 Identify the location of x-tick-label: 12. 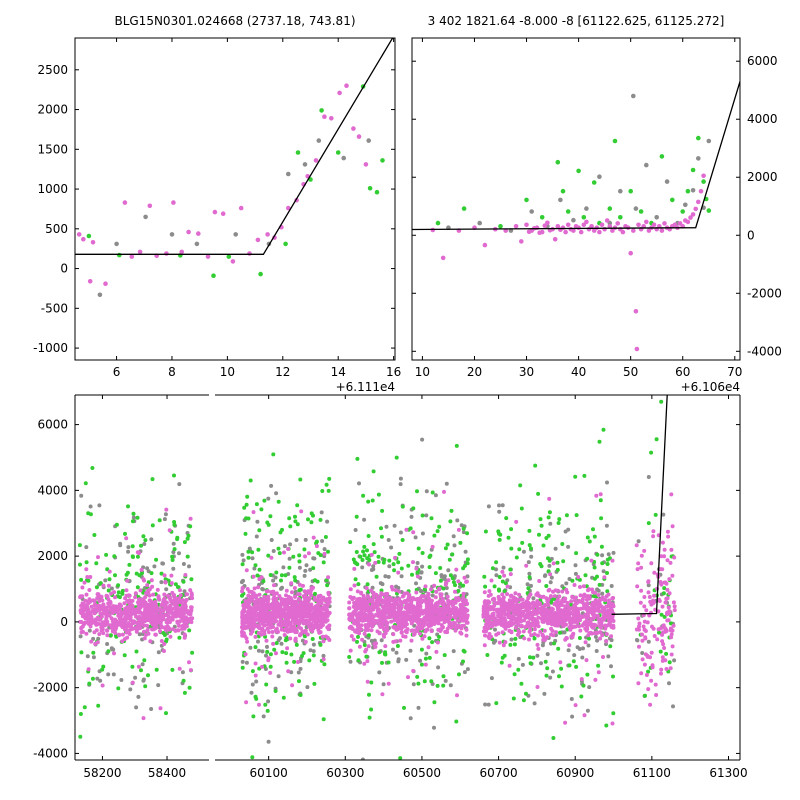
(282, 372).